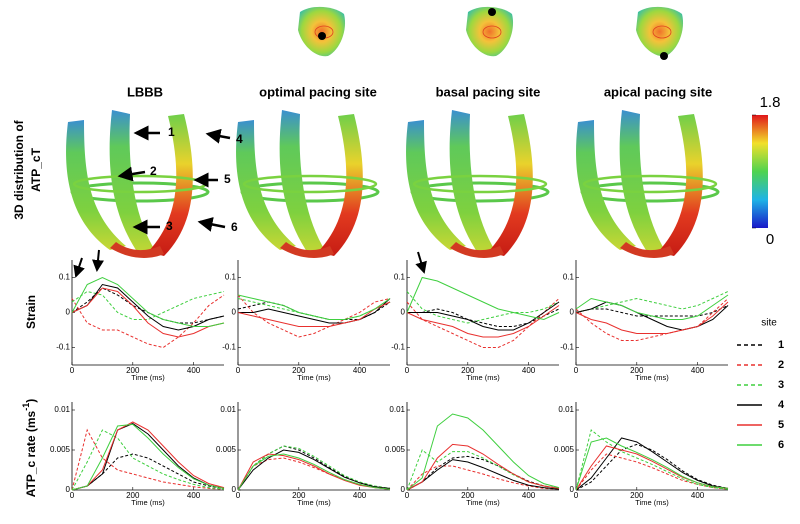 The image size is (800, 524). Describe the element at coordinates (781, 385) in the screenshot. I see `legend-label: 3` at that location.